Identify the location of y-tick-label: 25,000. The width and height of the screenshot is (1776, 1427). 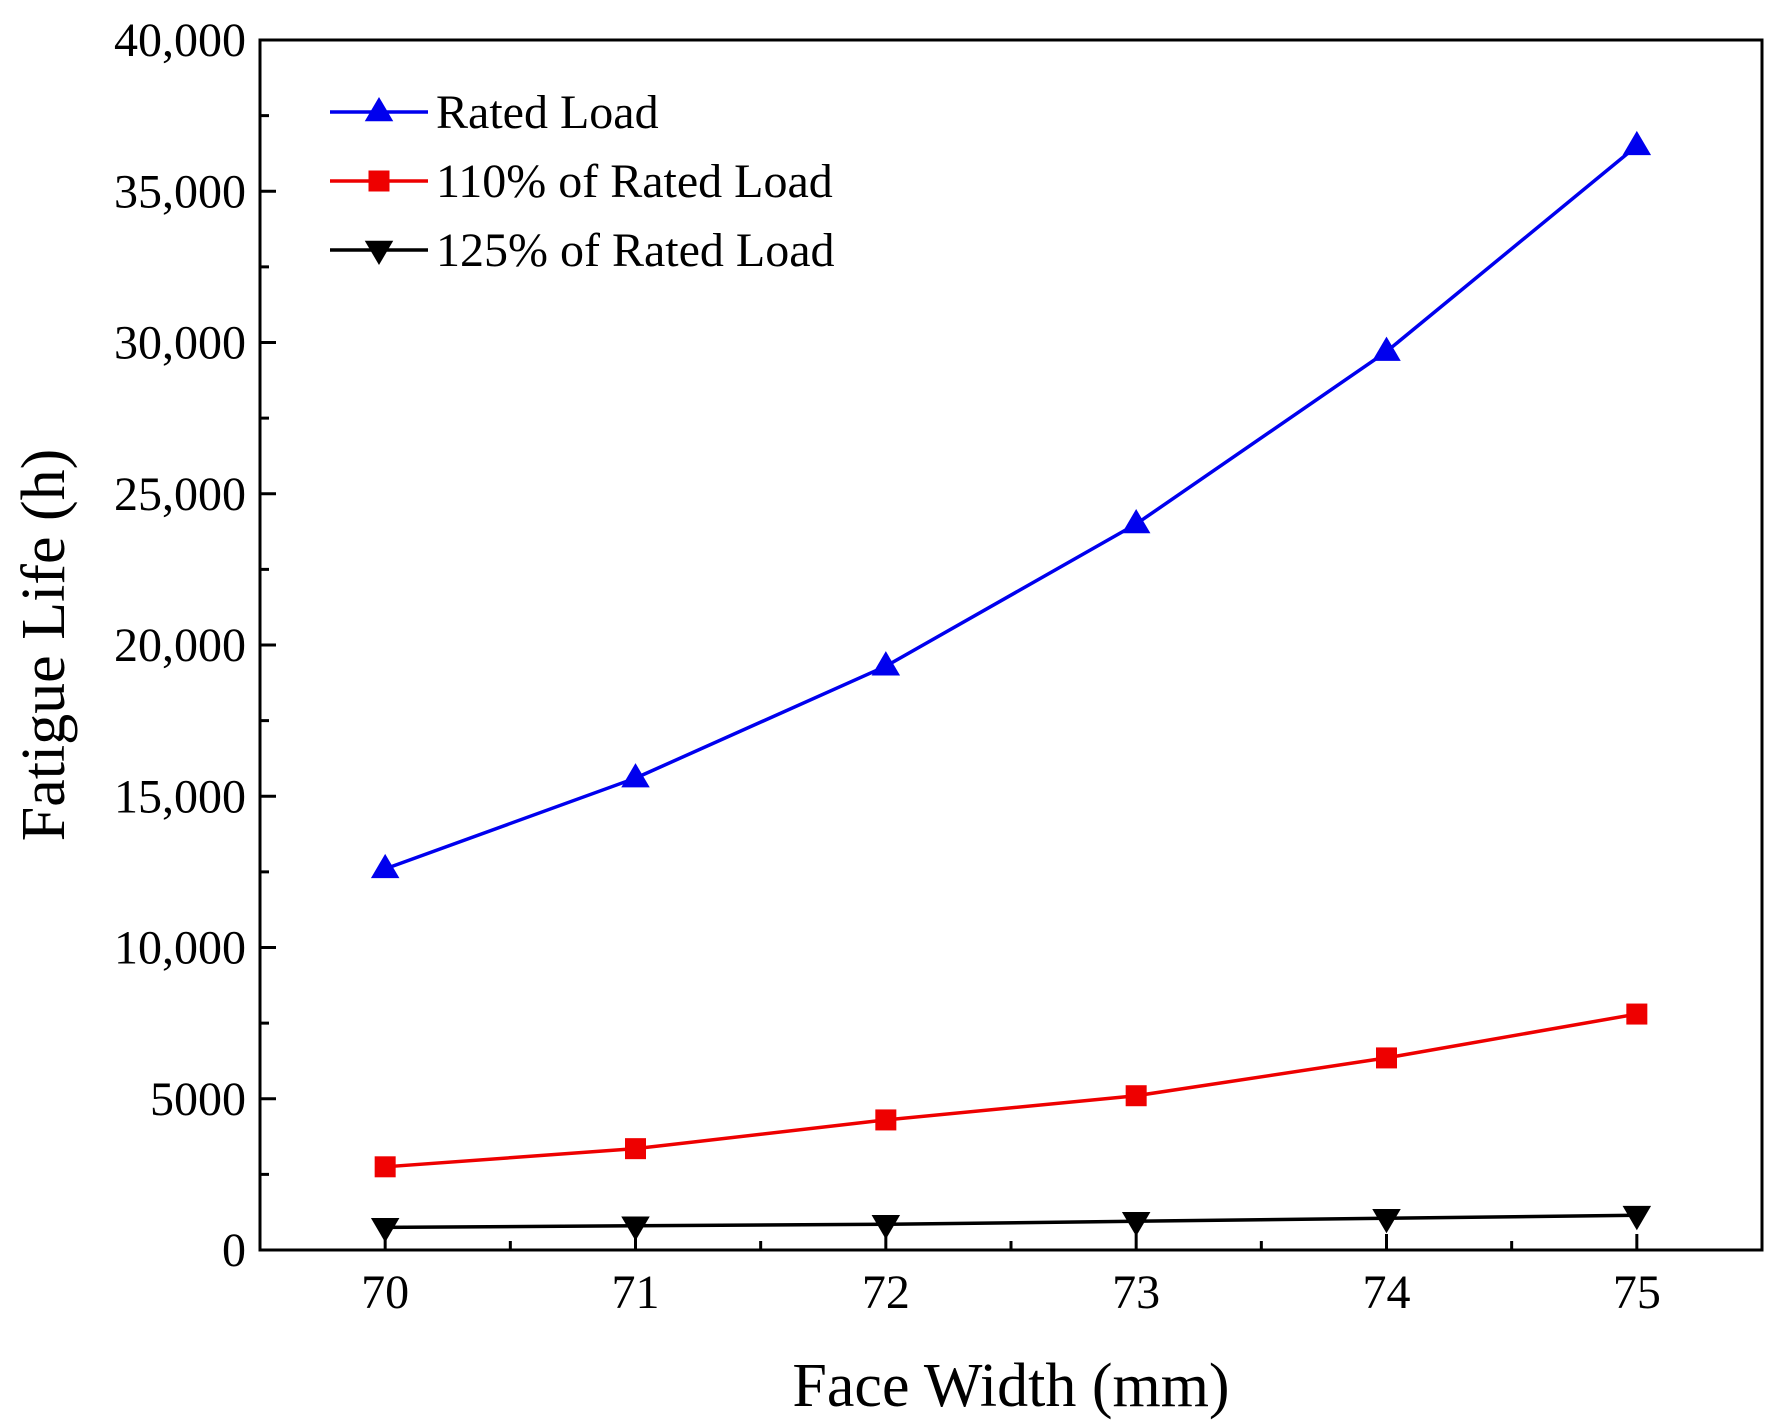
(180, 494).